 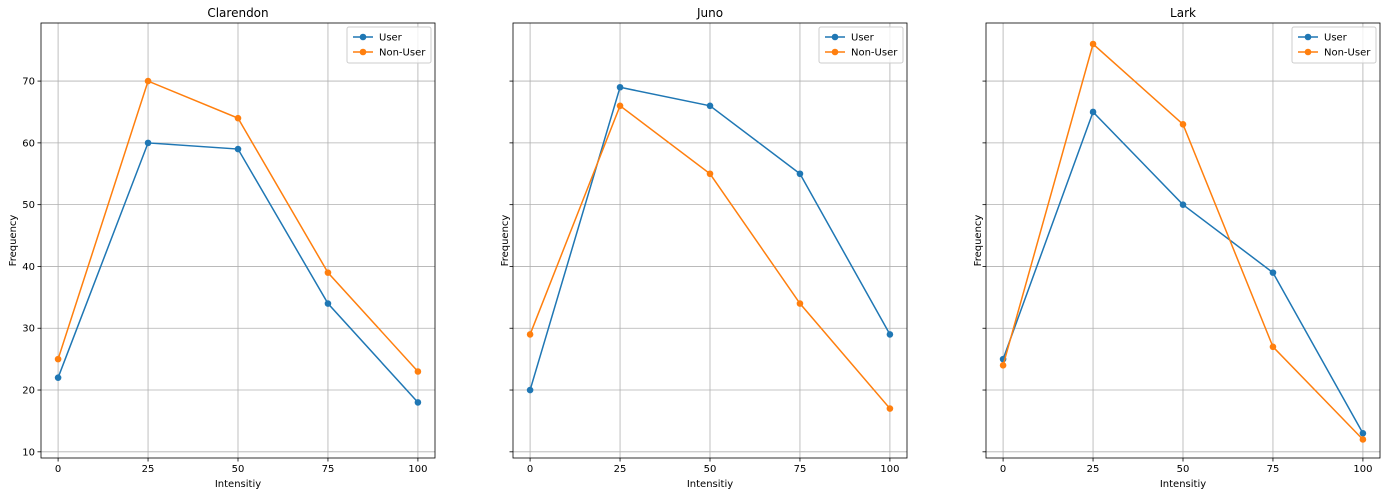 I want to click on y-tick-label: 10, so click(x=28, y=452).